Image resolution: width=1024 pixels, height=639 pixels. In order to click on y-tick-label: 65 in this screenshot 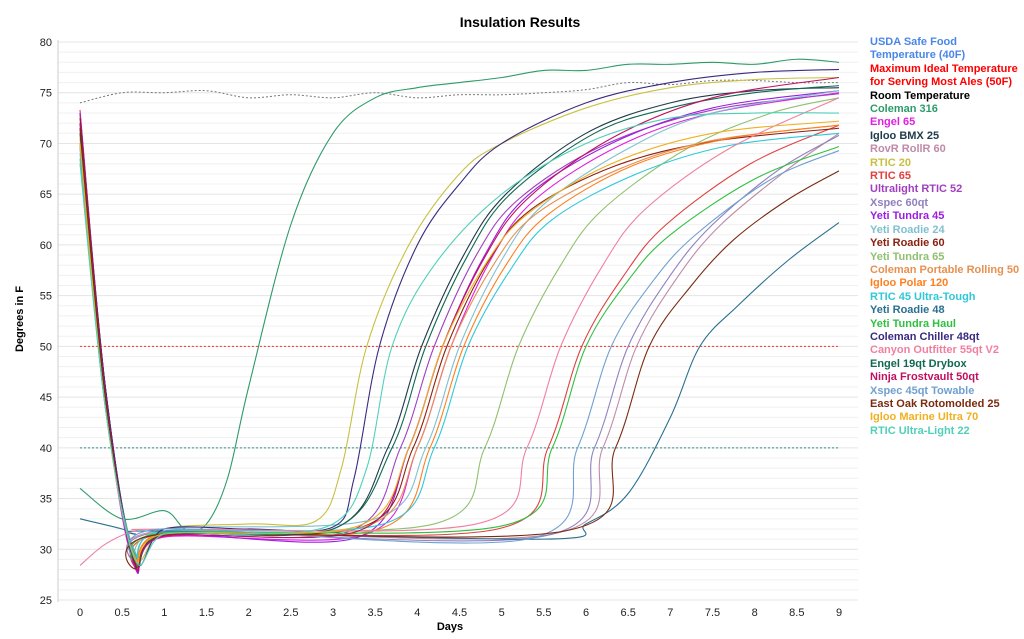, I will do `click(46, 195)`.